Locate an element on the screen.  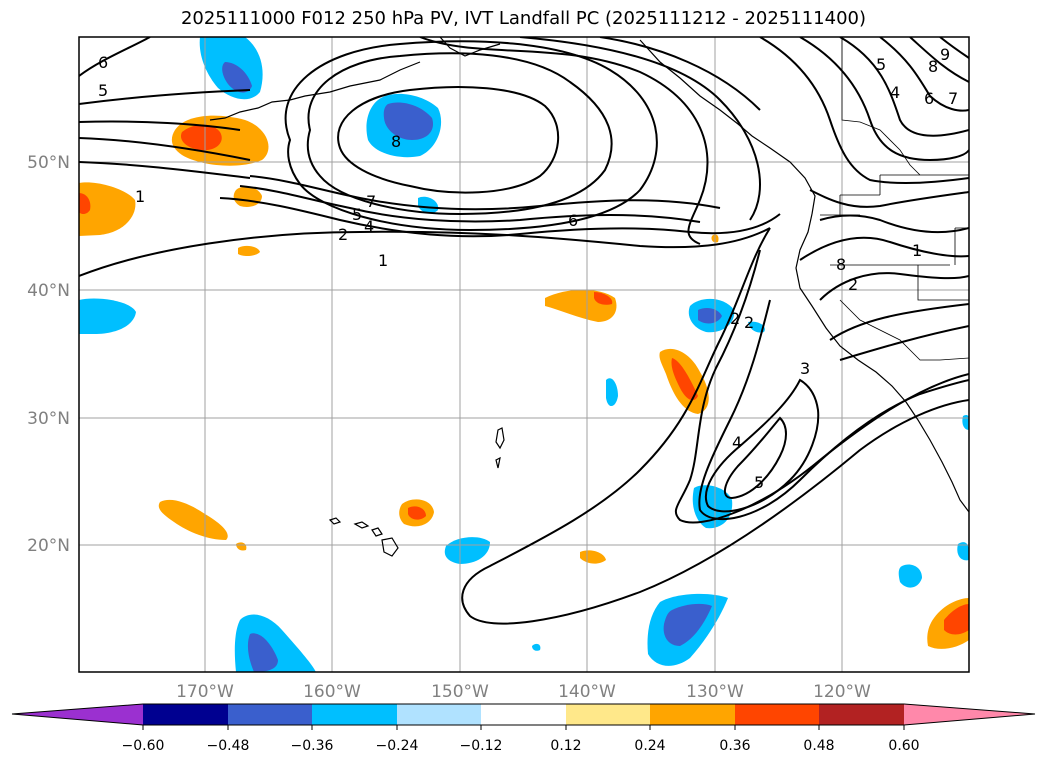
lon-label: 160°W is located at coordinates (332, 692).